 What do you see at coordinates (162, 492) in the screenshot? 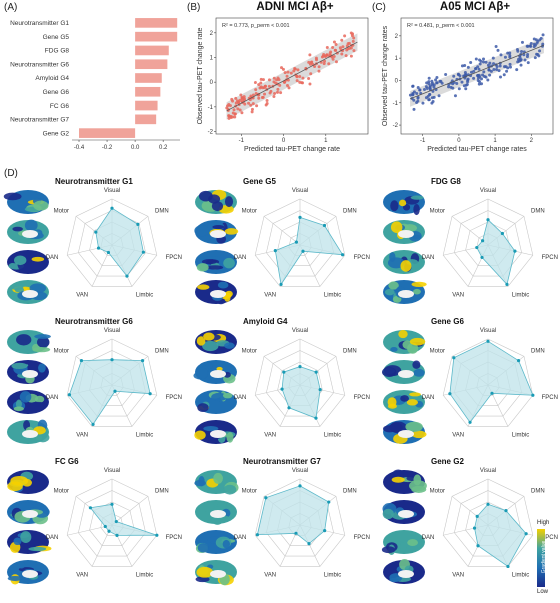
I see `radar-axis-label-6-1: DMN` at bounding box center [162, 492].